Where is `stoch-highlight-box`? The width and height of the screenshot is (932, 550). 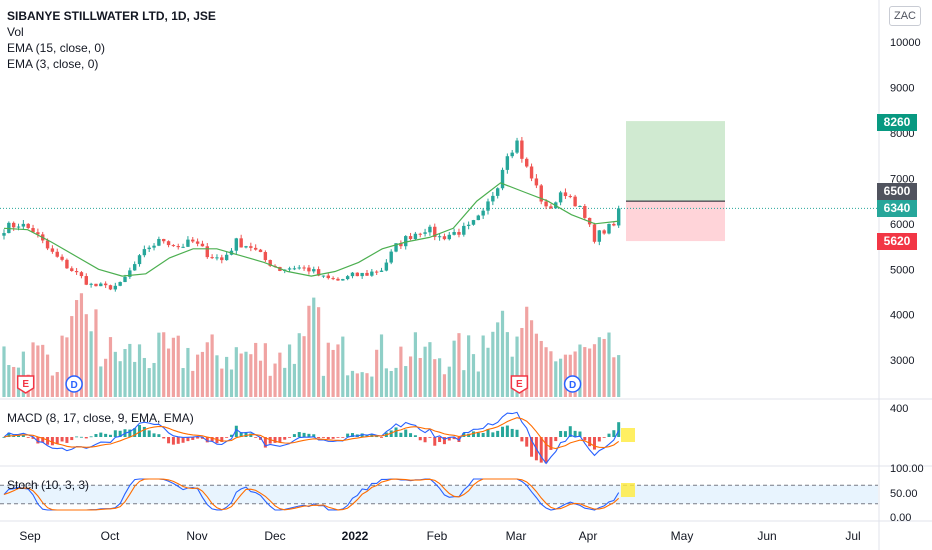
stoch-highlight-box is located at coordinates (628, 490).